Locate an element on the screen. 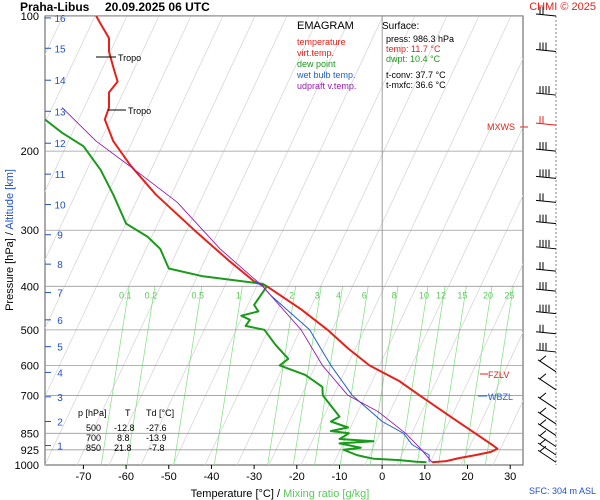 The height and width of the screenshot is (500, 600). altitude-tick-label: 4 is located at coordinates (60, 373).